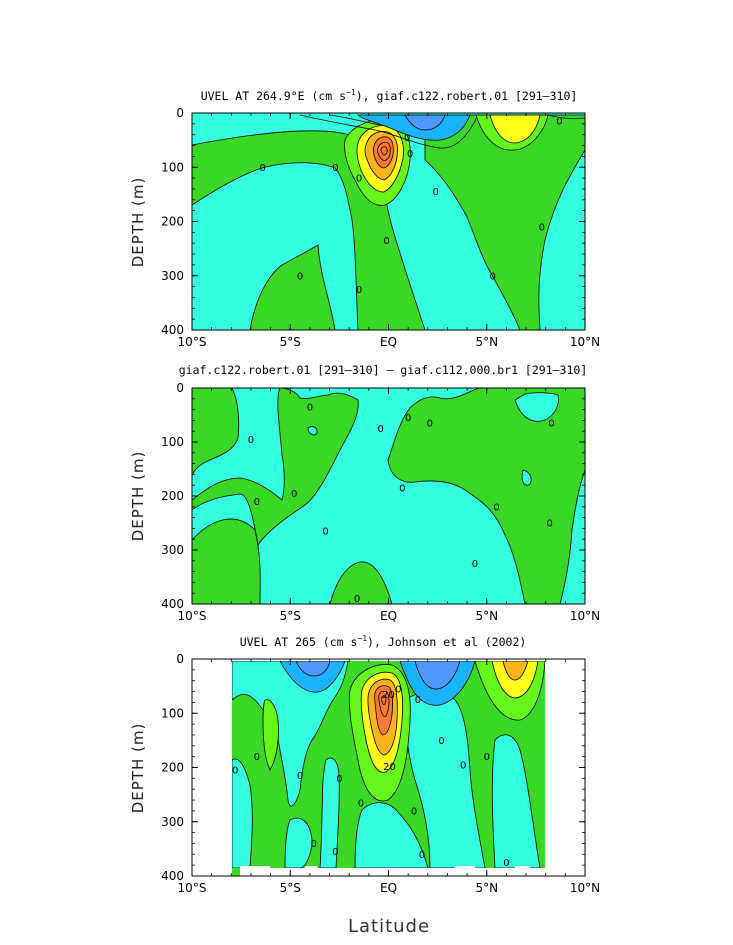 Image resolution: width=733 pixels, height=945 pixels. What do you see at coordinates (138, 496) in the screenshot?
I see `panel-2-ylabel: DEPTH (m)` at bounding box center [138, 496].